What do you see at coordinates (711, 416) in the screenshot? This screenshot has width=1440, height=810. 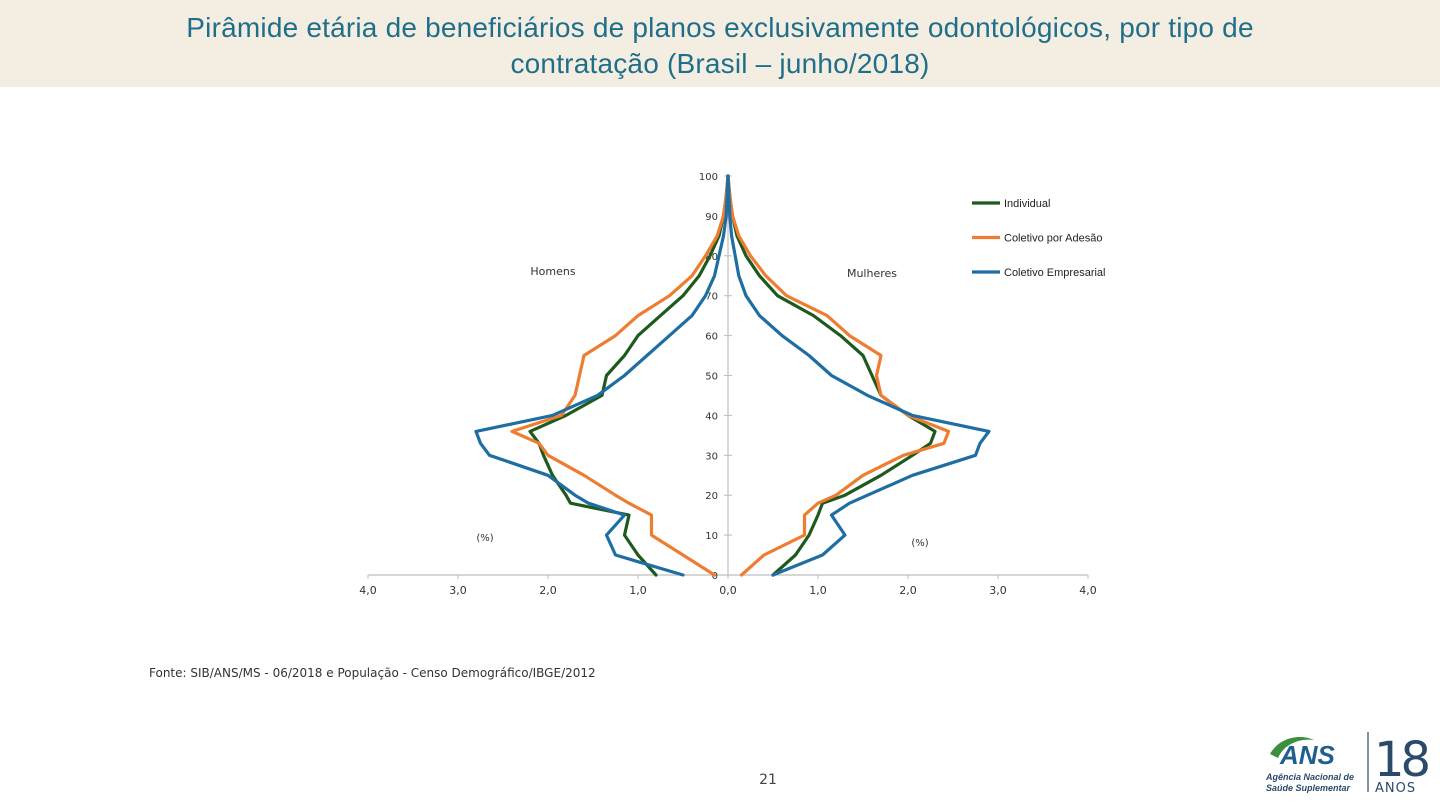 I see `y-tick-label: 40` at bounding box center [711, 416].